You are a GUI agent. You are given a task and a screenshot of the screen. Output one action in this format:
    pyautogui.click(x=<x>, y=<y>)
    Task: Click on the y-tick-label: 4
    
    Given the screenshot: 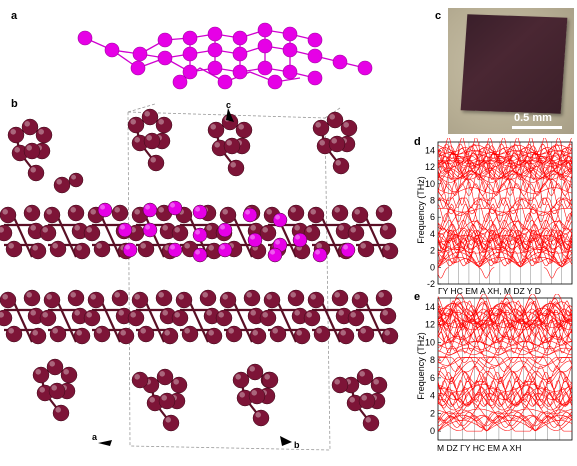 What is the action you would take?
    pyautogui.click(x=432, y=234)
    